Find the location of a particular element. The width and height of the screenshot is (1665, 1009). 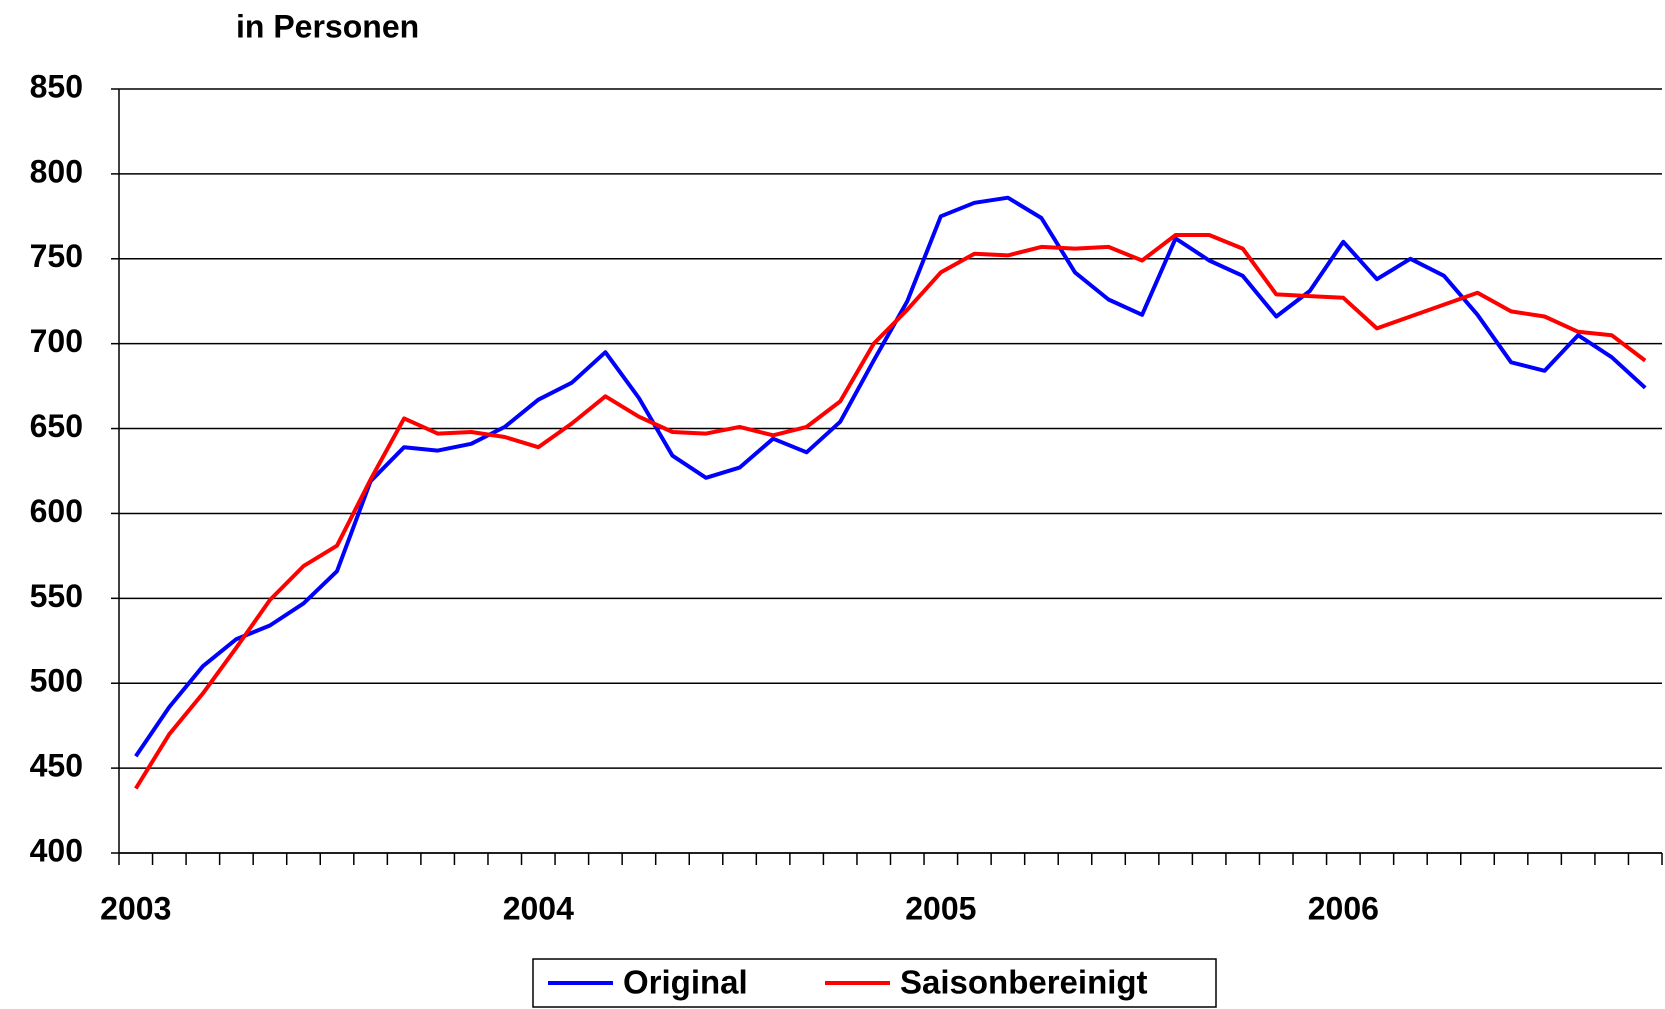

y-tick-label: 500 is located at coordinates (56, 681).